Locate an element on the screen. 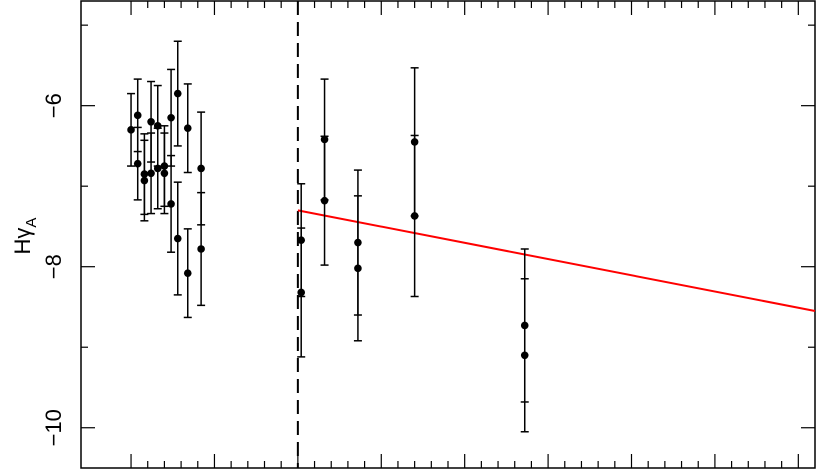 This screenshot has height=472, width=817. fit-line is located at coordinates (556, 260).